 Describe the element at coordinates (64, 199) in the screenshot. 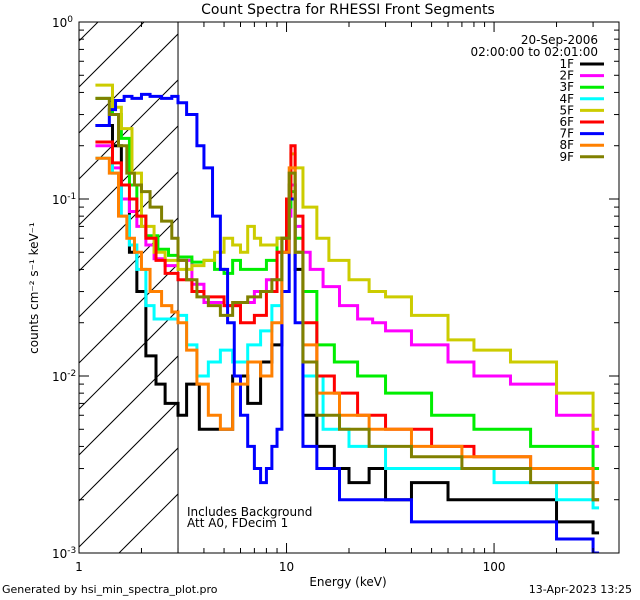

I see `y-tick-label: 10⁻¹` at that location.